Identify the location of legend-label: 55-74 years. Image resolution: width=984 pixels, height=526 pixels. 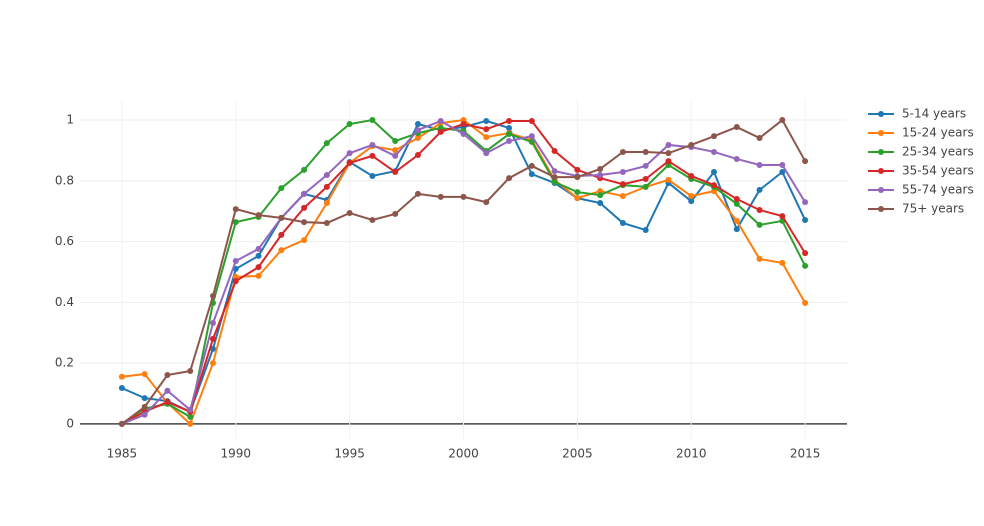
(938, 190).